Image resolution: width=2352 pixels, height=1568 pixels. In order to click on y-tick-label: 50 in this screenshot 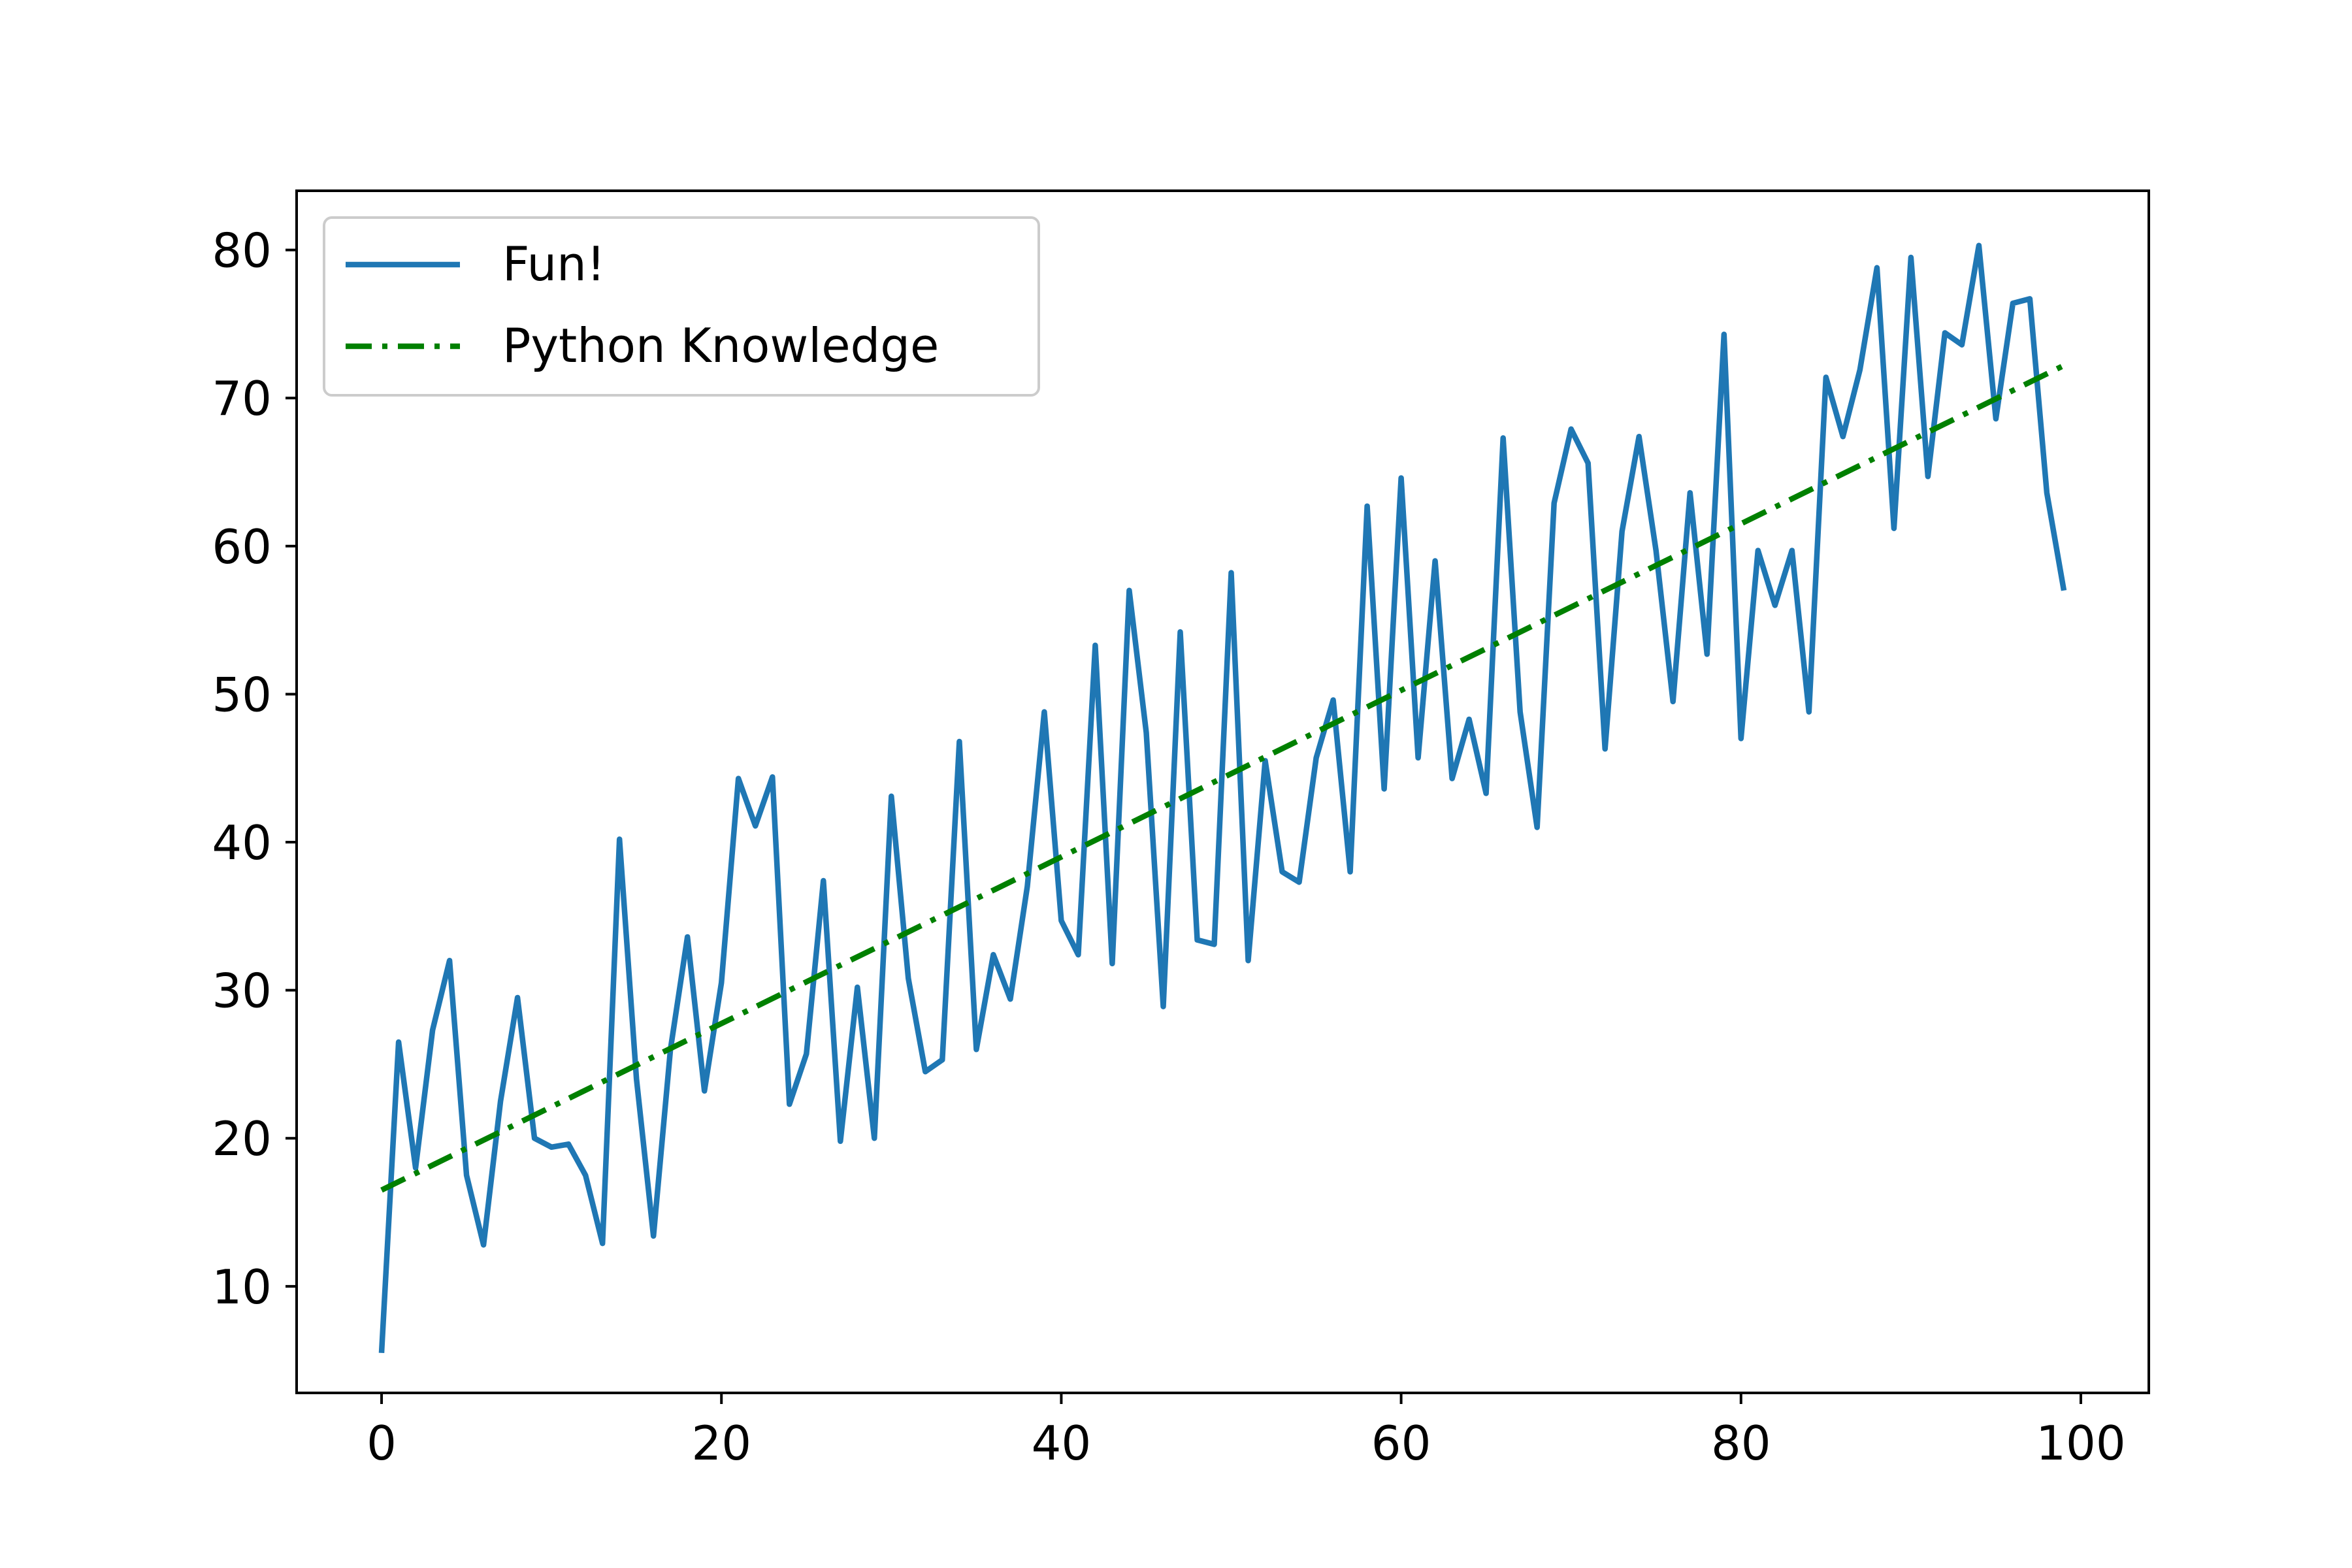, I will do `click(242, 694)`.